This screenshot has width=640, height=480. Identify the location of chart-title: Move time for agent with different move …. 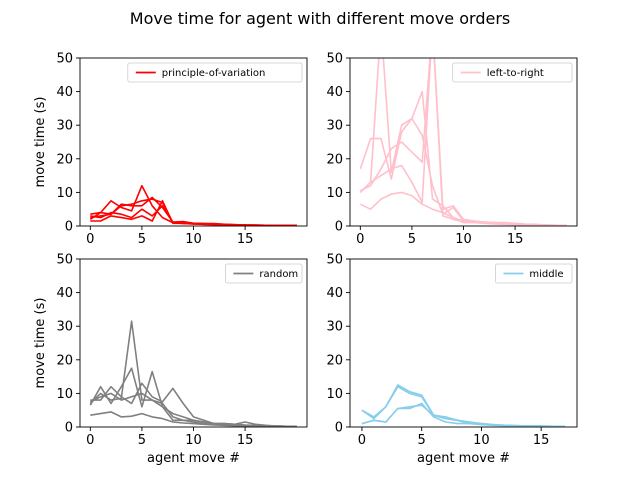
(320, 18).